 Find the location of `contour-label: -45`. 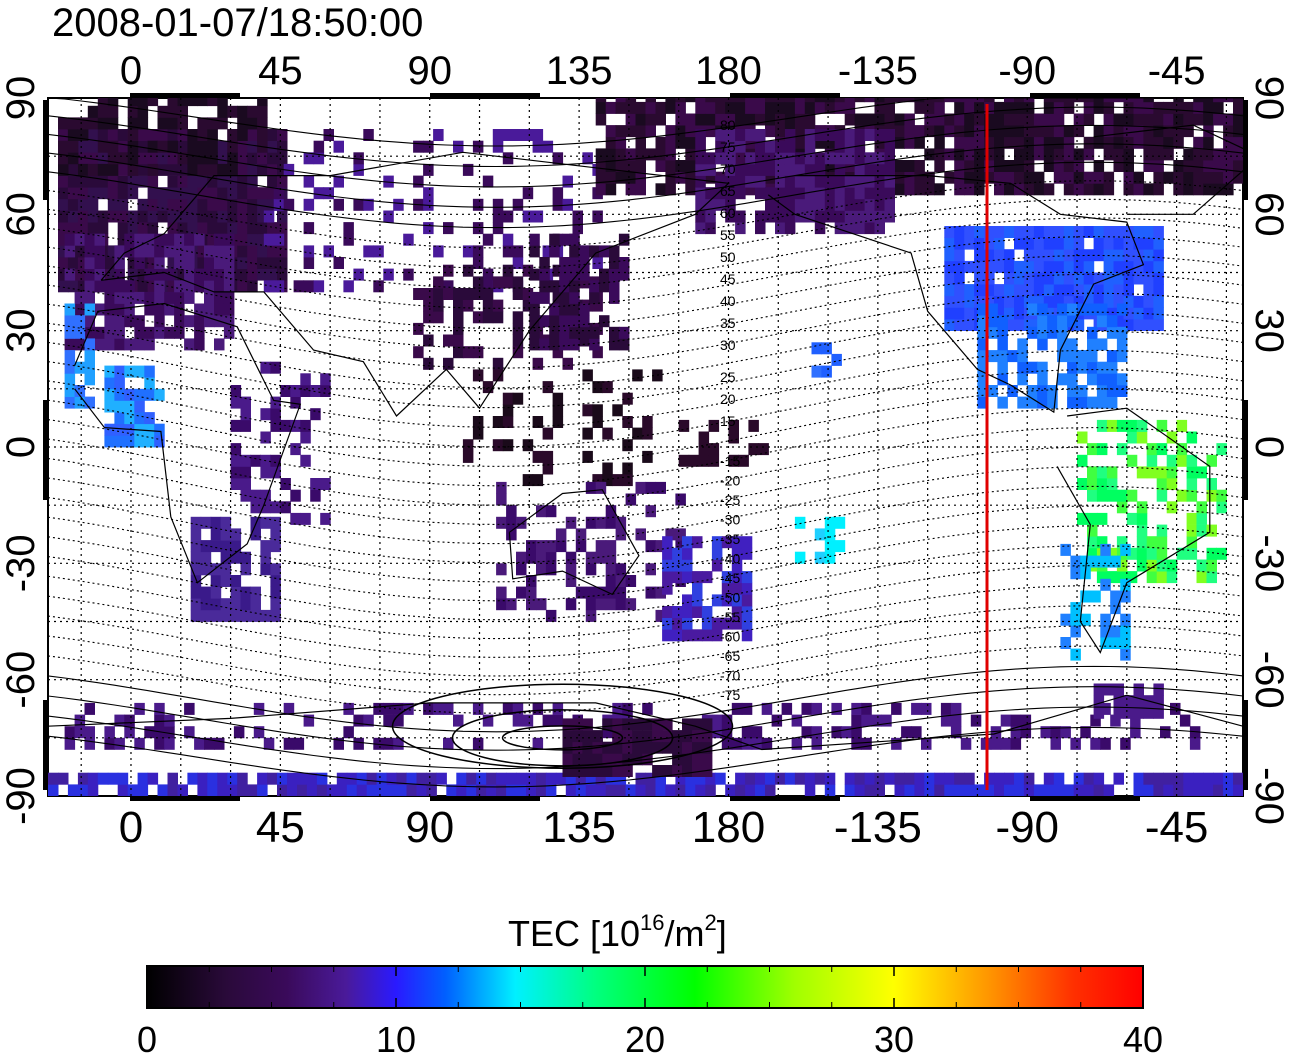

contour-label: -45 is located at coordinates (730, 578).